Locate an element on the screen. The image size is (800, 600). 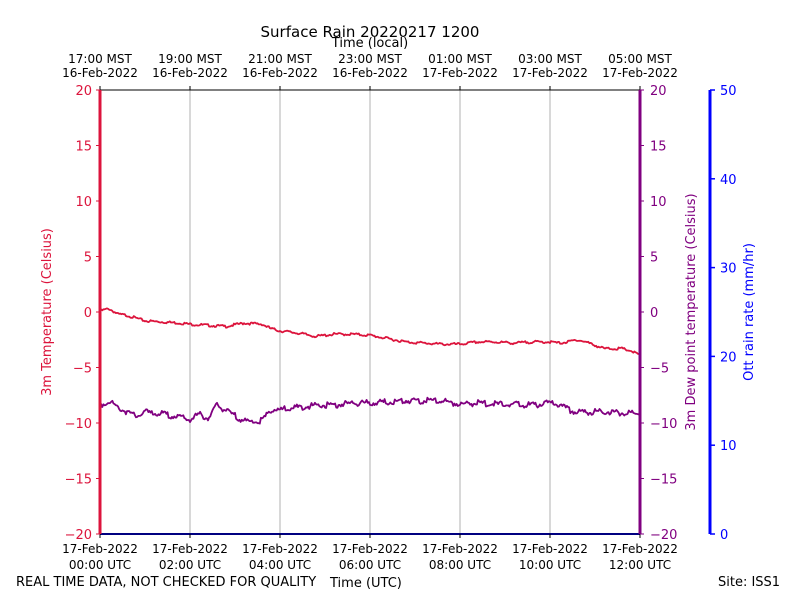
temp-tick-label: −15 is located at coordinates (78, 480).